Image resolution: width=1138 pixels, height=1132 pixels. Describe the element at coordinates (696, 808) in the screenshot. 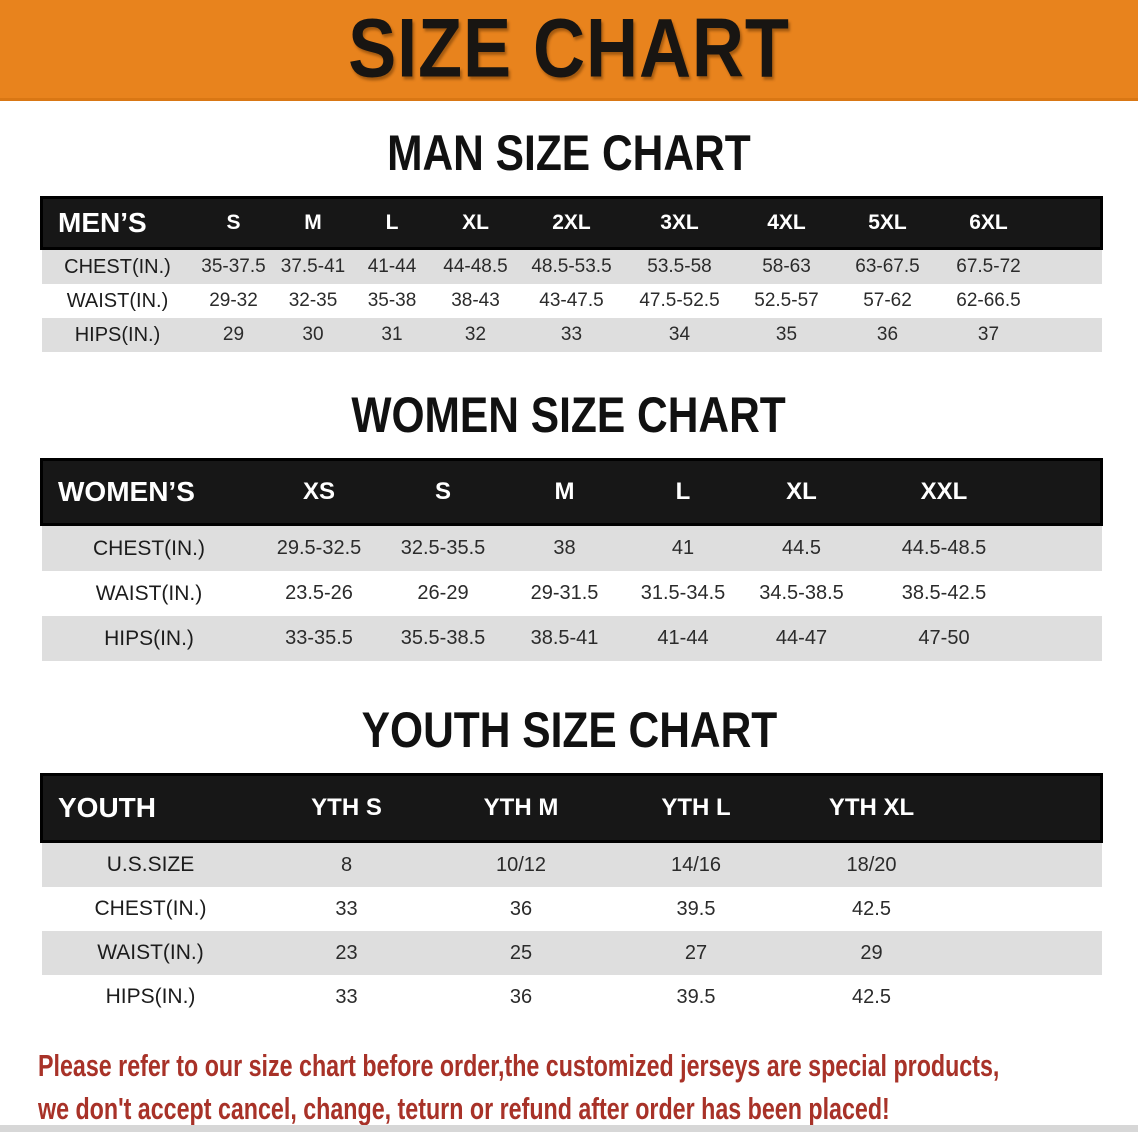

I see `size-column-header: YTH L` at that location.